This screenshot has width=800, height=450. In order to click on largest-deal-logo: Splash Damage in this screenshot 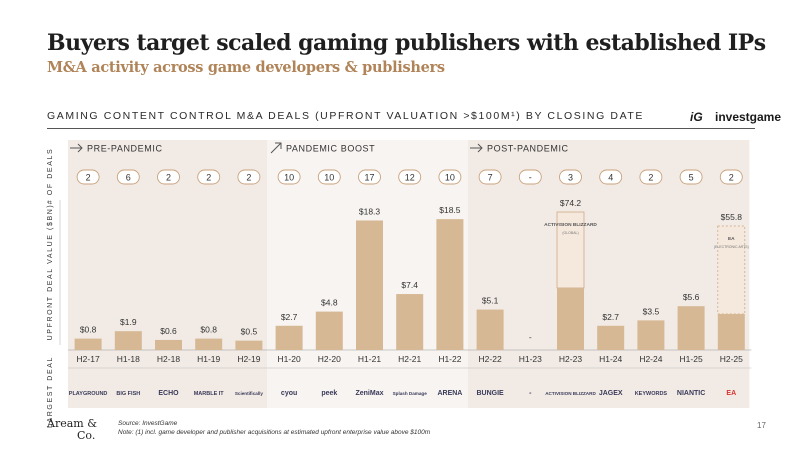, I will do `click(410, 393)`.